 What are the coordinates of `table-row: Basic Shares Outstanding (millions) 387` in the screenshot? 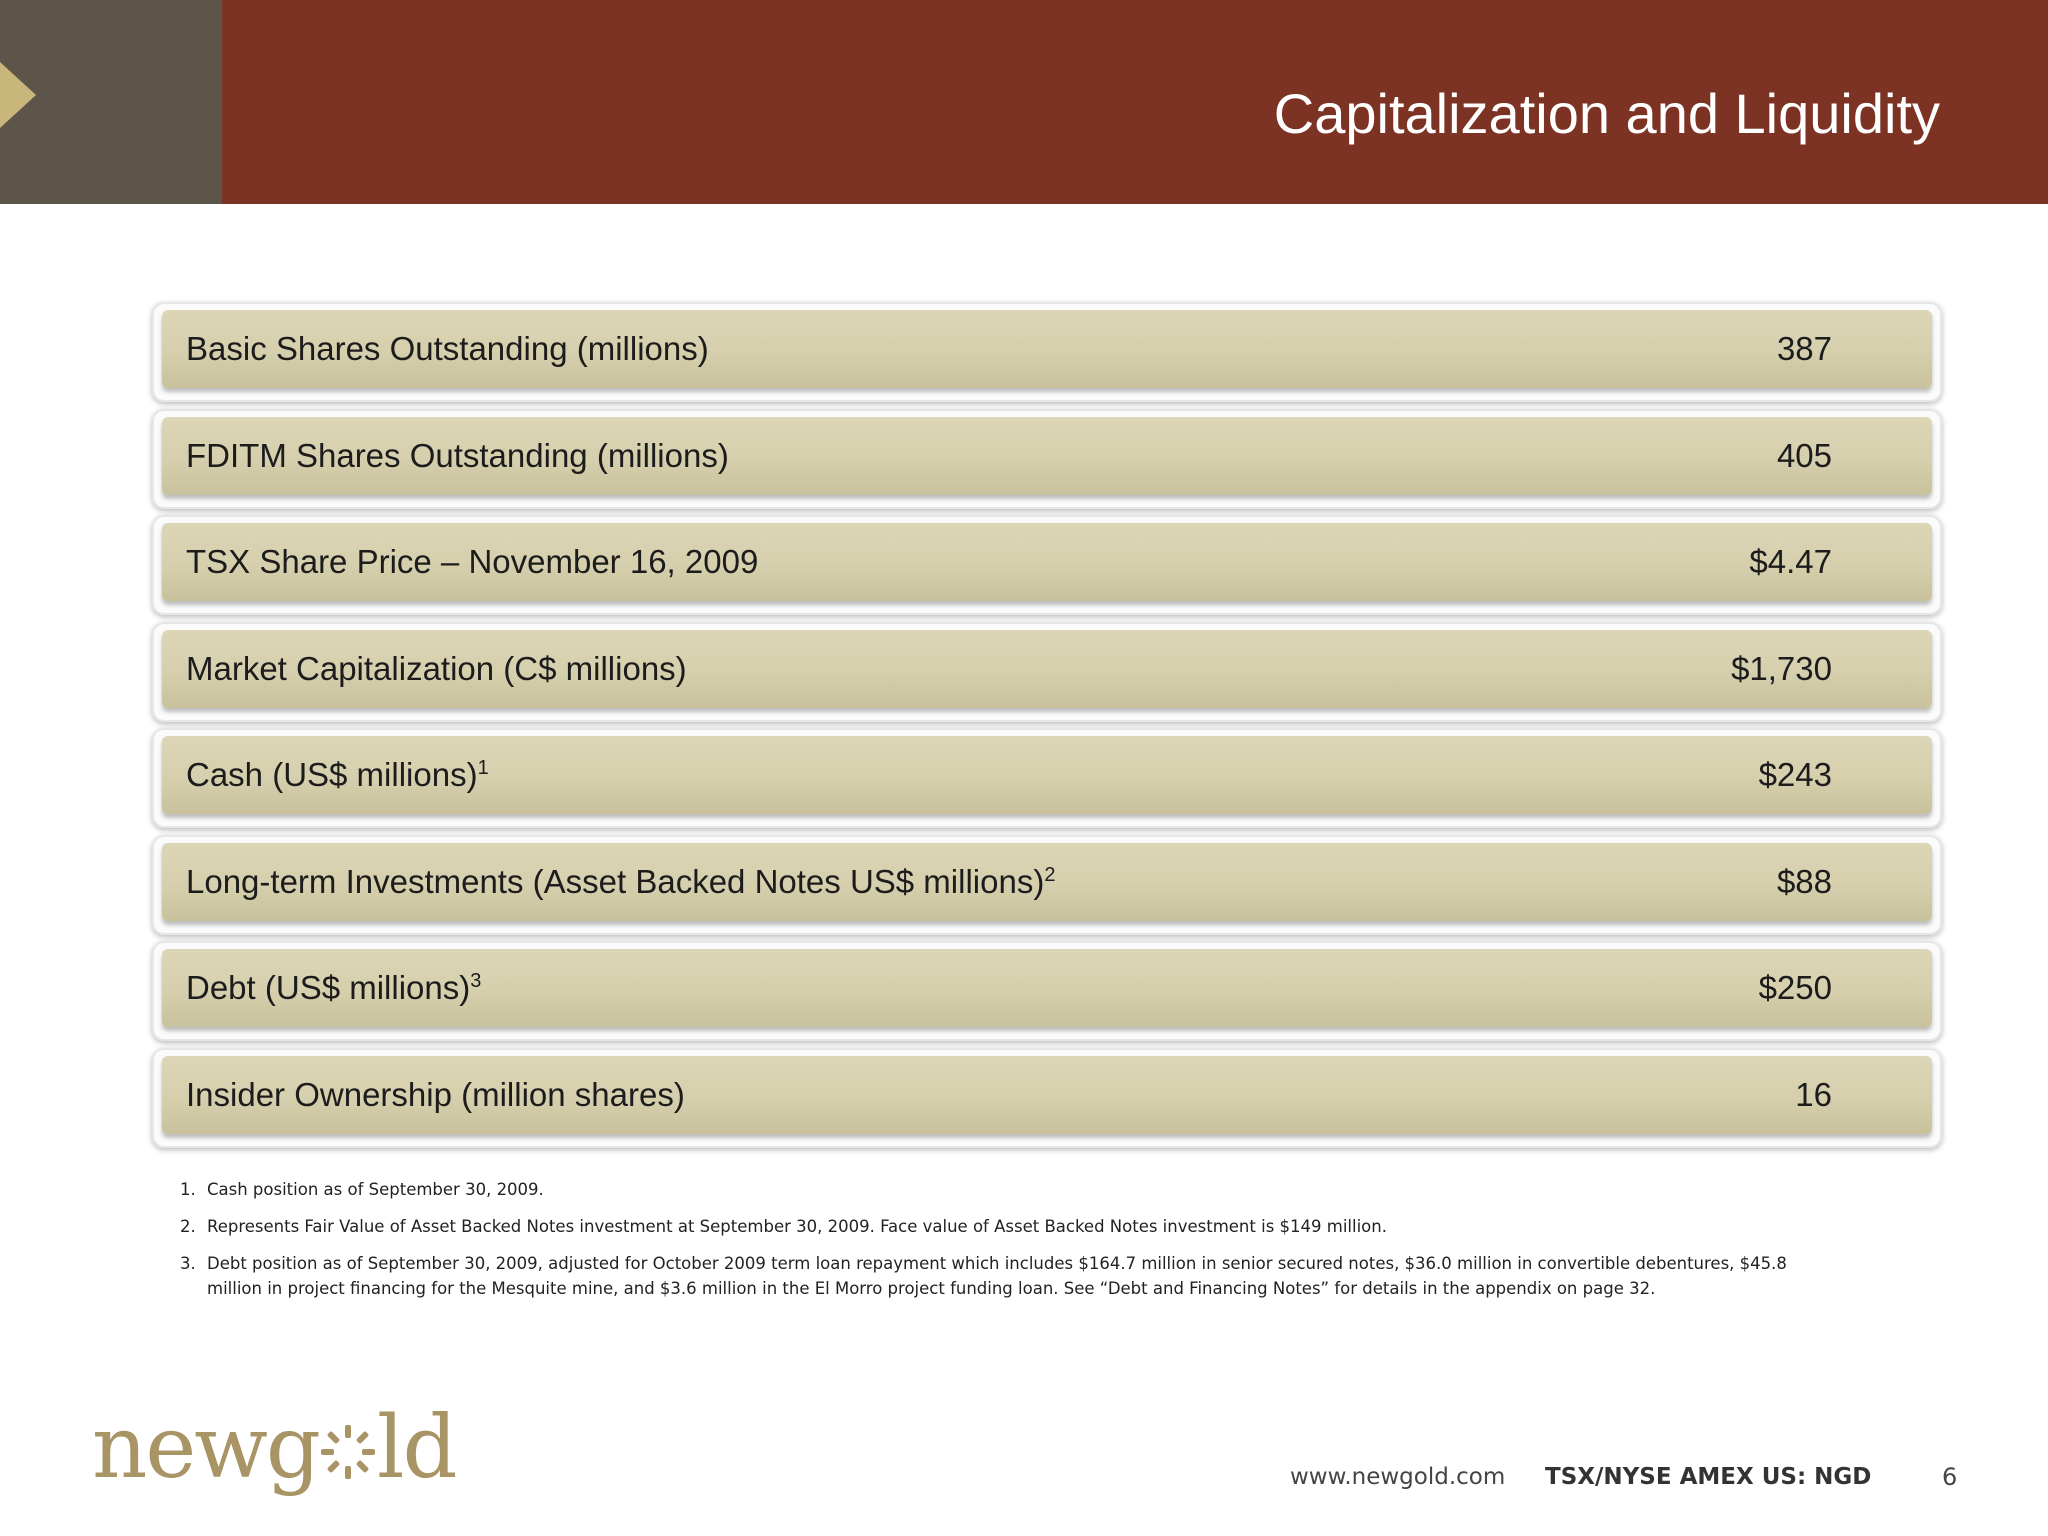 It's located at (1047, 352).